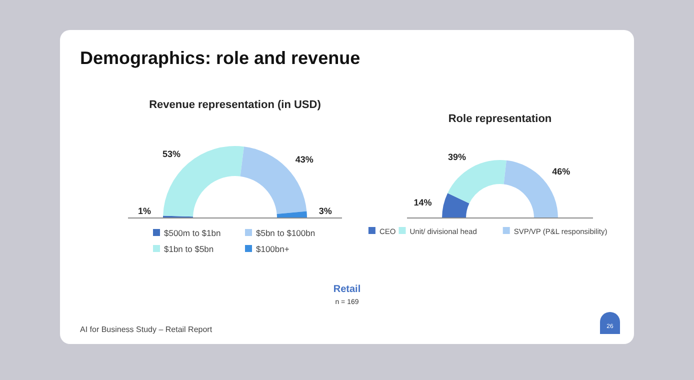 This screenshot has width=694, height=380. What do you see at coordinates (286, 233) in the screenshot?
I see `legend-label: $5bn to $100bn` at bounding box center [286, 233].